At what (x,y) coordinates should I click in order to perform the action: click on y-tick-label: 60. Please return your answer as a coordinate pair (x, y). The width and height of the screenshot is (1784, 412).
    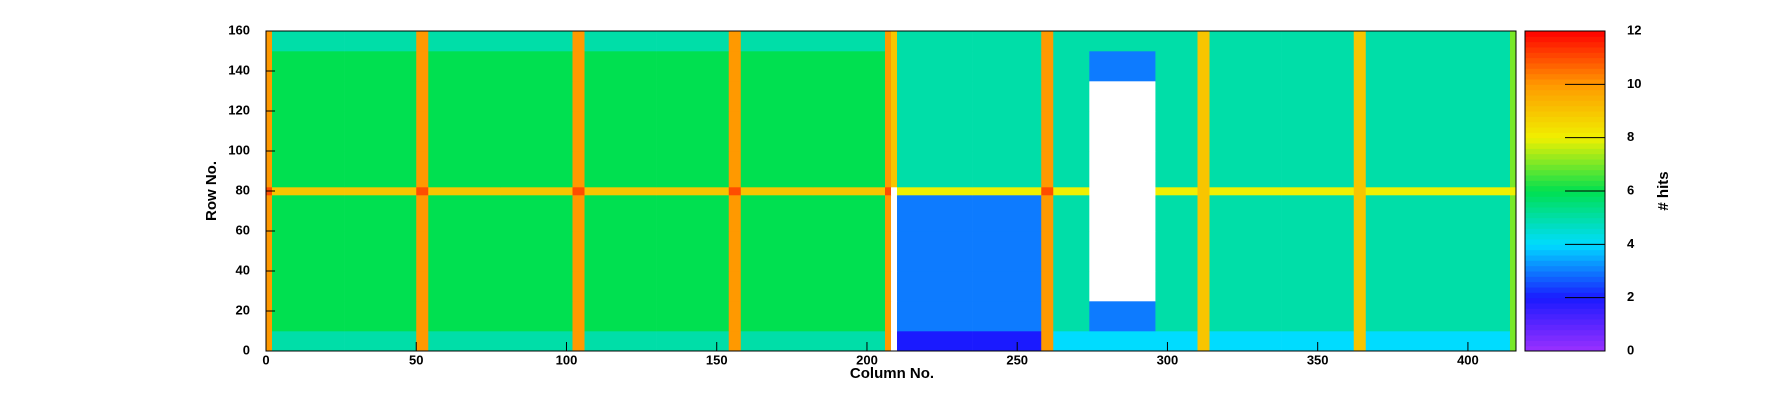
    Looking at the image, I should click on (243, 229).